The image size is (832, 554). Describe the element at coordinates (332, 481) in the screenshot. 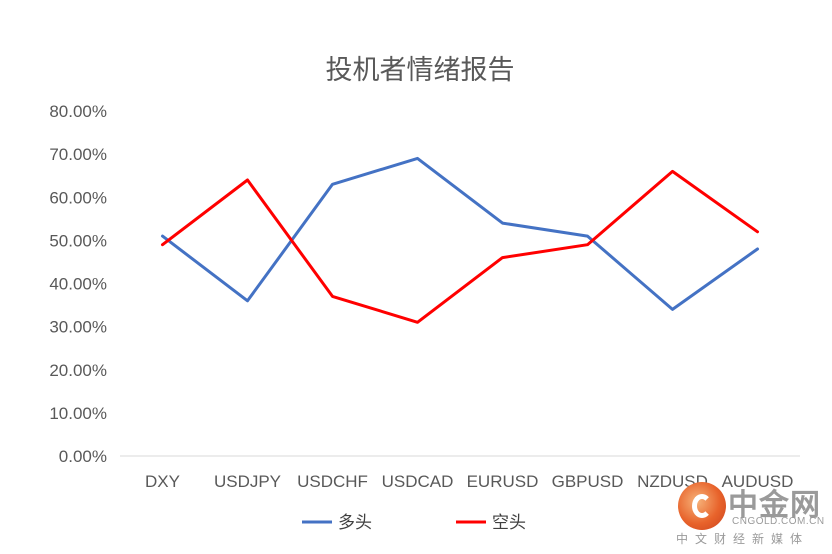

I see `x-tick-label: USDCHF` at that location.